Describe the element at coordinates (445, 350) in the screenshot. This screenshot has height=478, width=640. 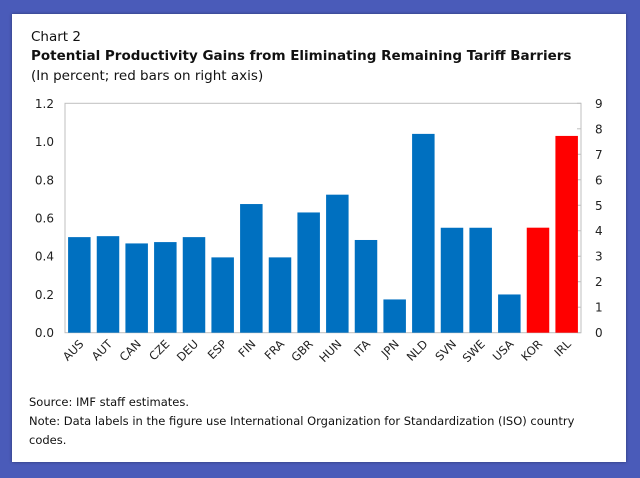
I see `x-axis-label-svn: SVN` at that location.